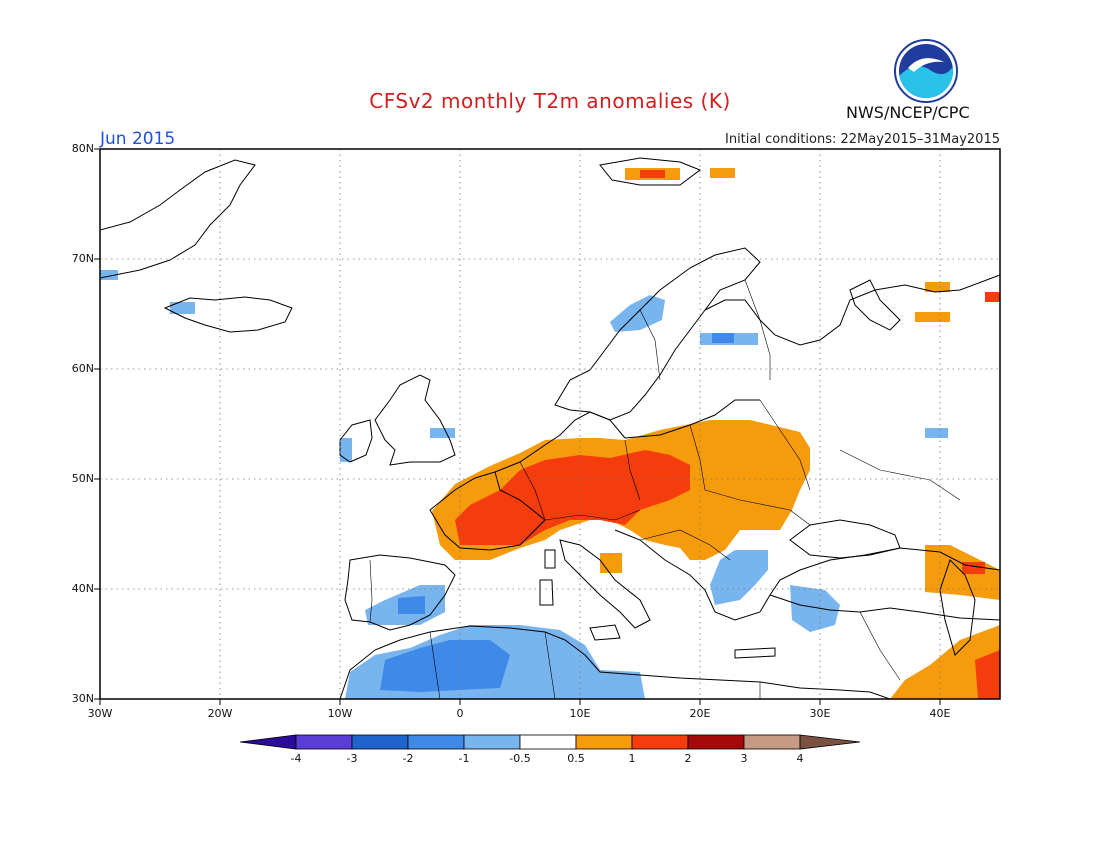 Image resolution: width=1100 pixels, height=850 pixels. I want to click on anomaly-volga-cold, so click(936, 433).